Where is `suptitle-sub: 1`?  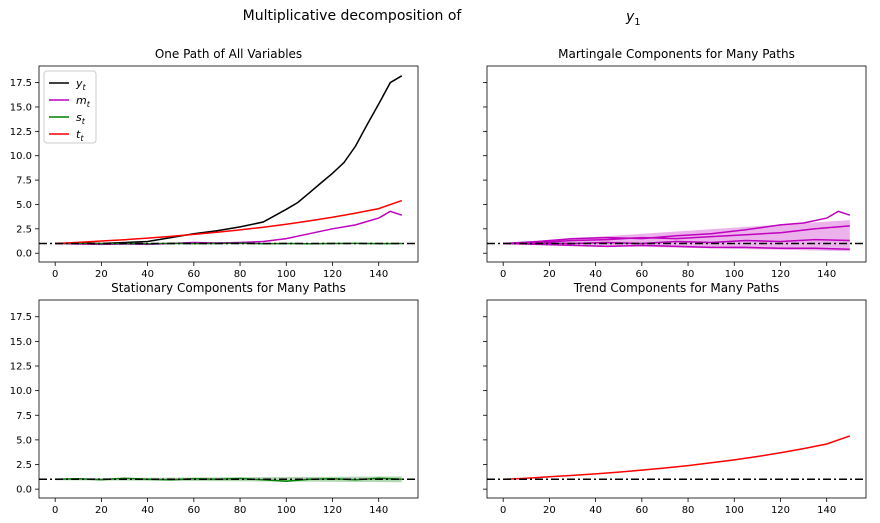 suptitle-sub: 1 is located at coordinates (637, 22).